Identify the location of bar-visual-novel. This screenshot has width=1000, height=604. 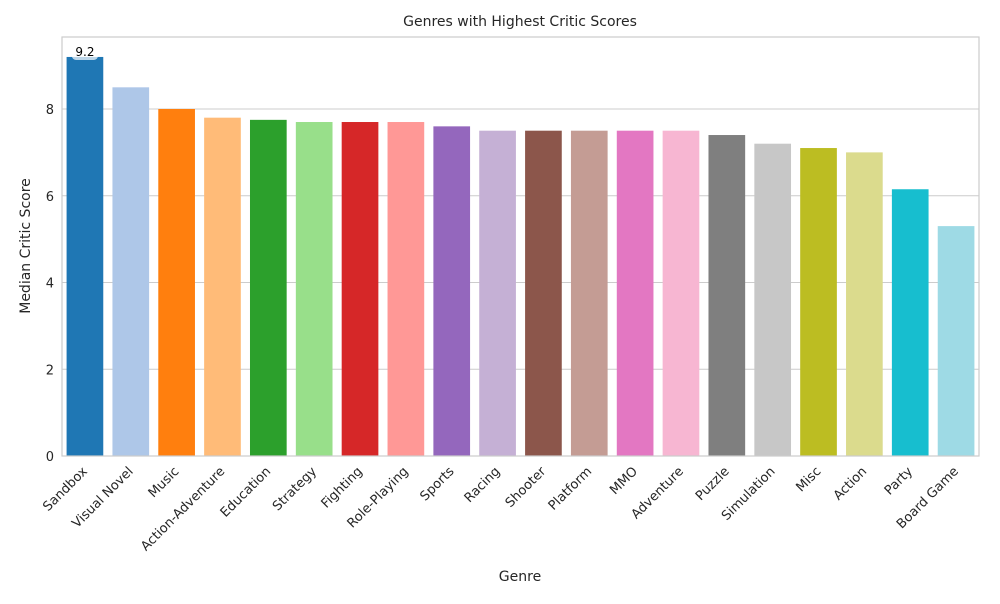
(131, 271).